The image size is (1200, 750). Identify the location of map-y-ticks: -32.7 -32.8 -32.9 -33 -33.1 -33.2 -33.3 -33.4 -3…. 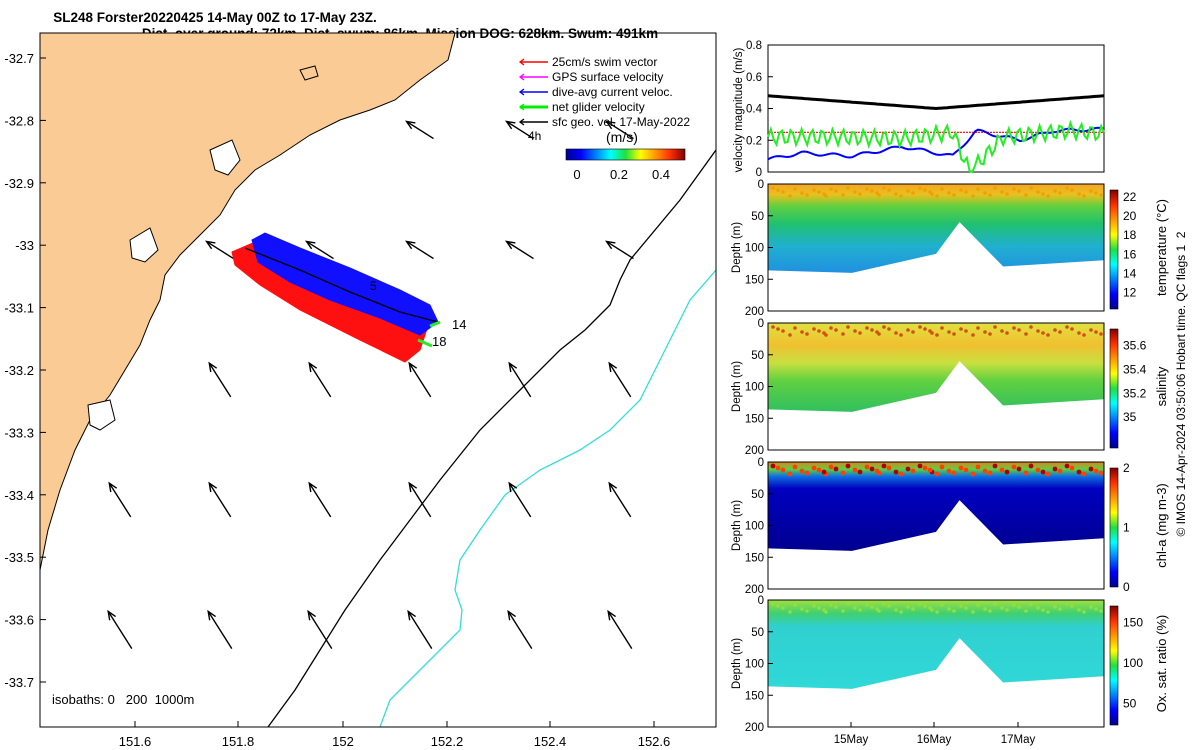
(25, 370).